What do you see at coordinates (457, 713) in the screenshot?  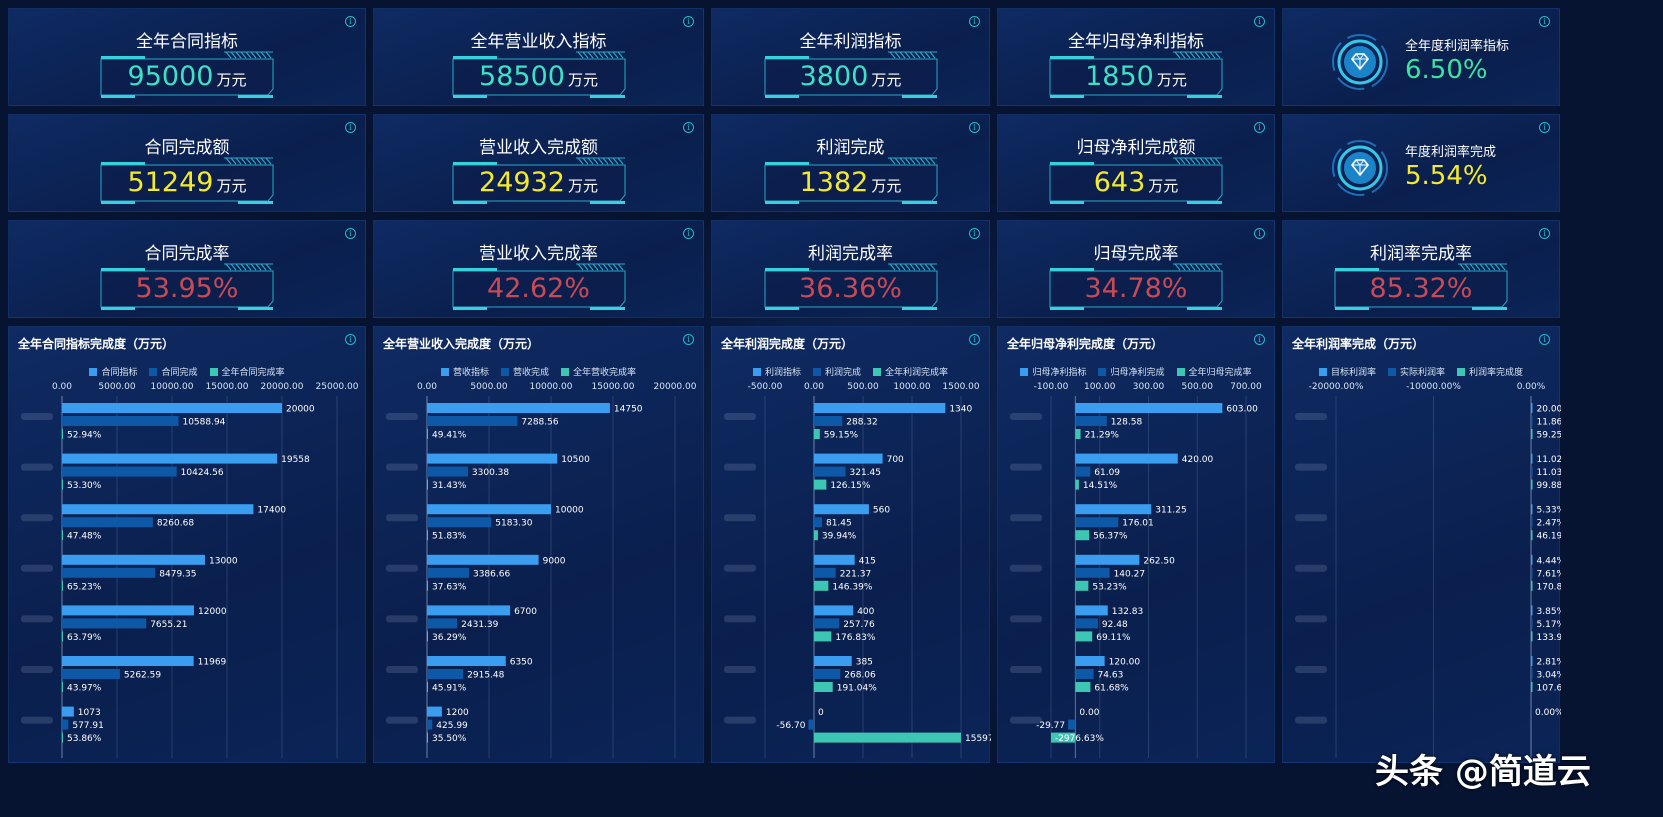 I see `data-label: 1200` at bounding box center [457, 713].